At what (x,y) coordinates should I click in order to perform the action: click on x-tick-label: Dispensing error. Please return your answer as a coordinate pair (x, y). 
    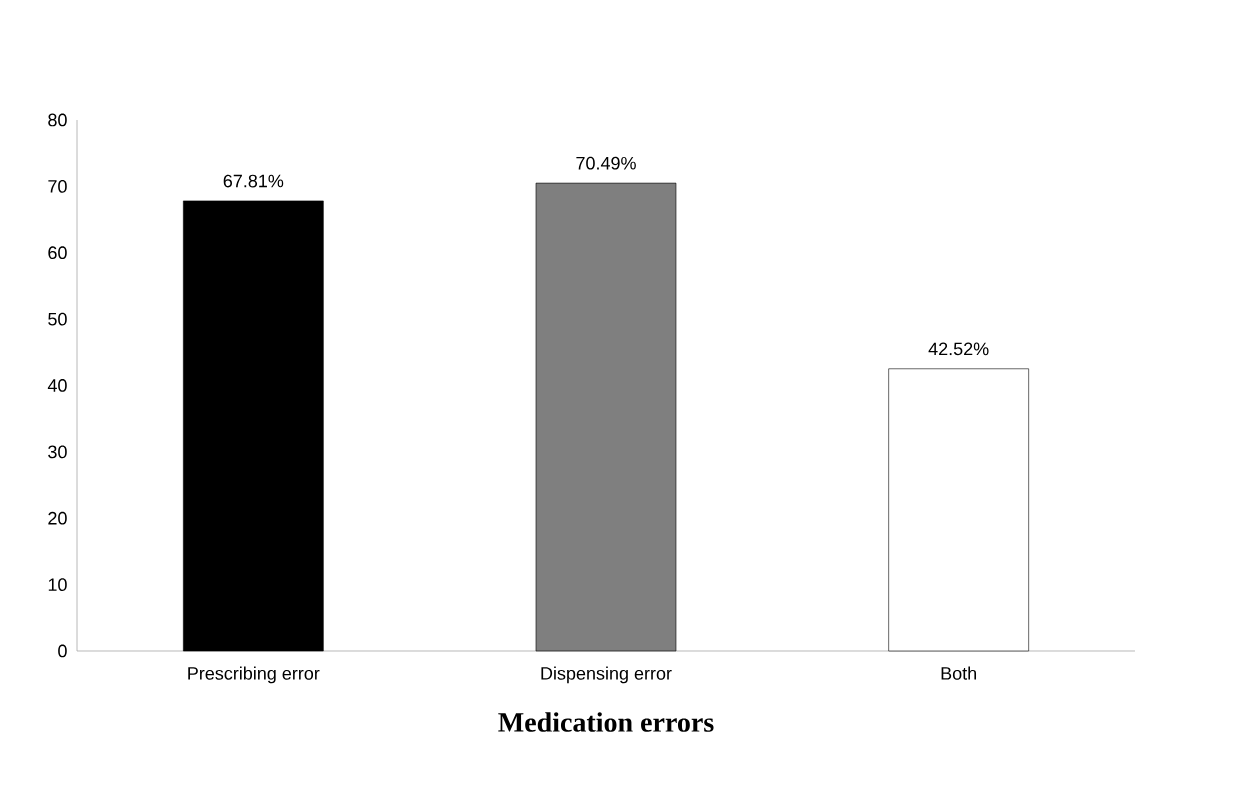
    Looking at the image, I should click on (606, 675).